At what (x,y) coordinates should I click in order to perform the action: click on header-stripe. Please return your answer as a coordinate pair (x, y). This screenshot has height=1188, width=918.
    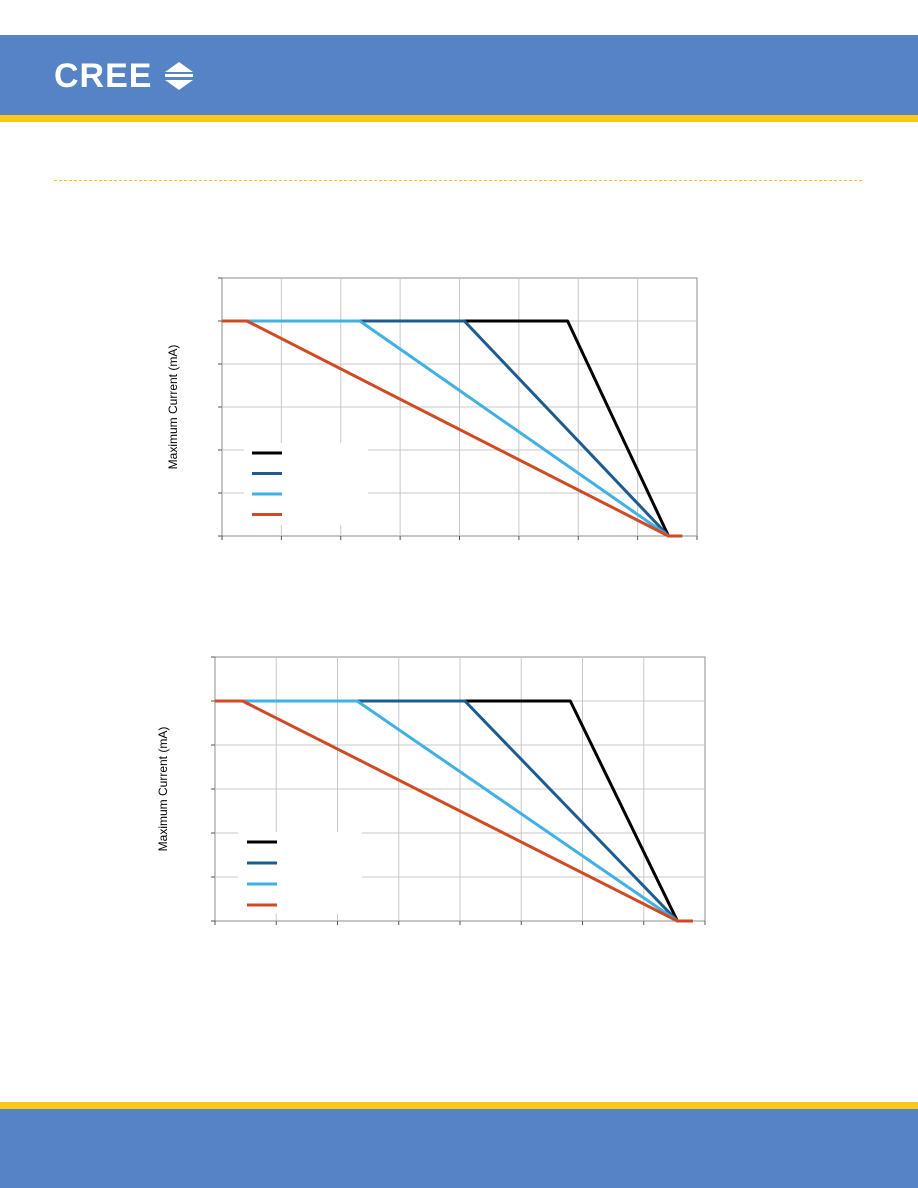
    Looking at the image, I should click on (459, 118).